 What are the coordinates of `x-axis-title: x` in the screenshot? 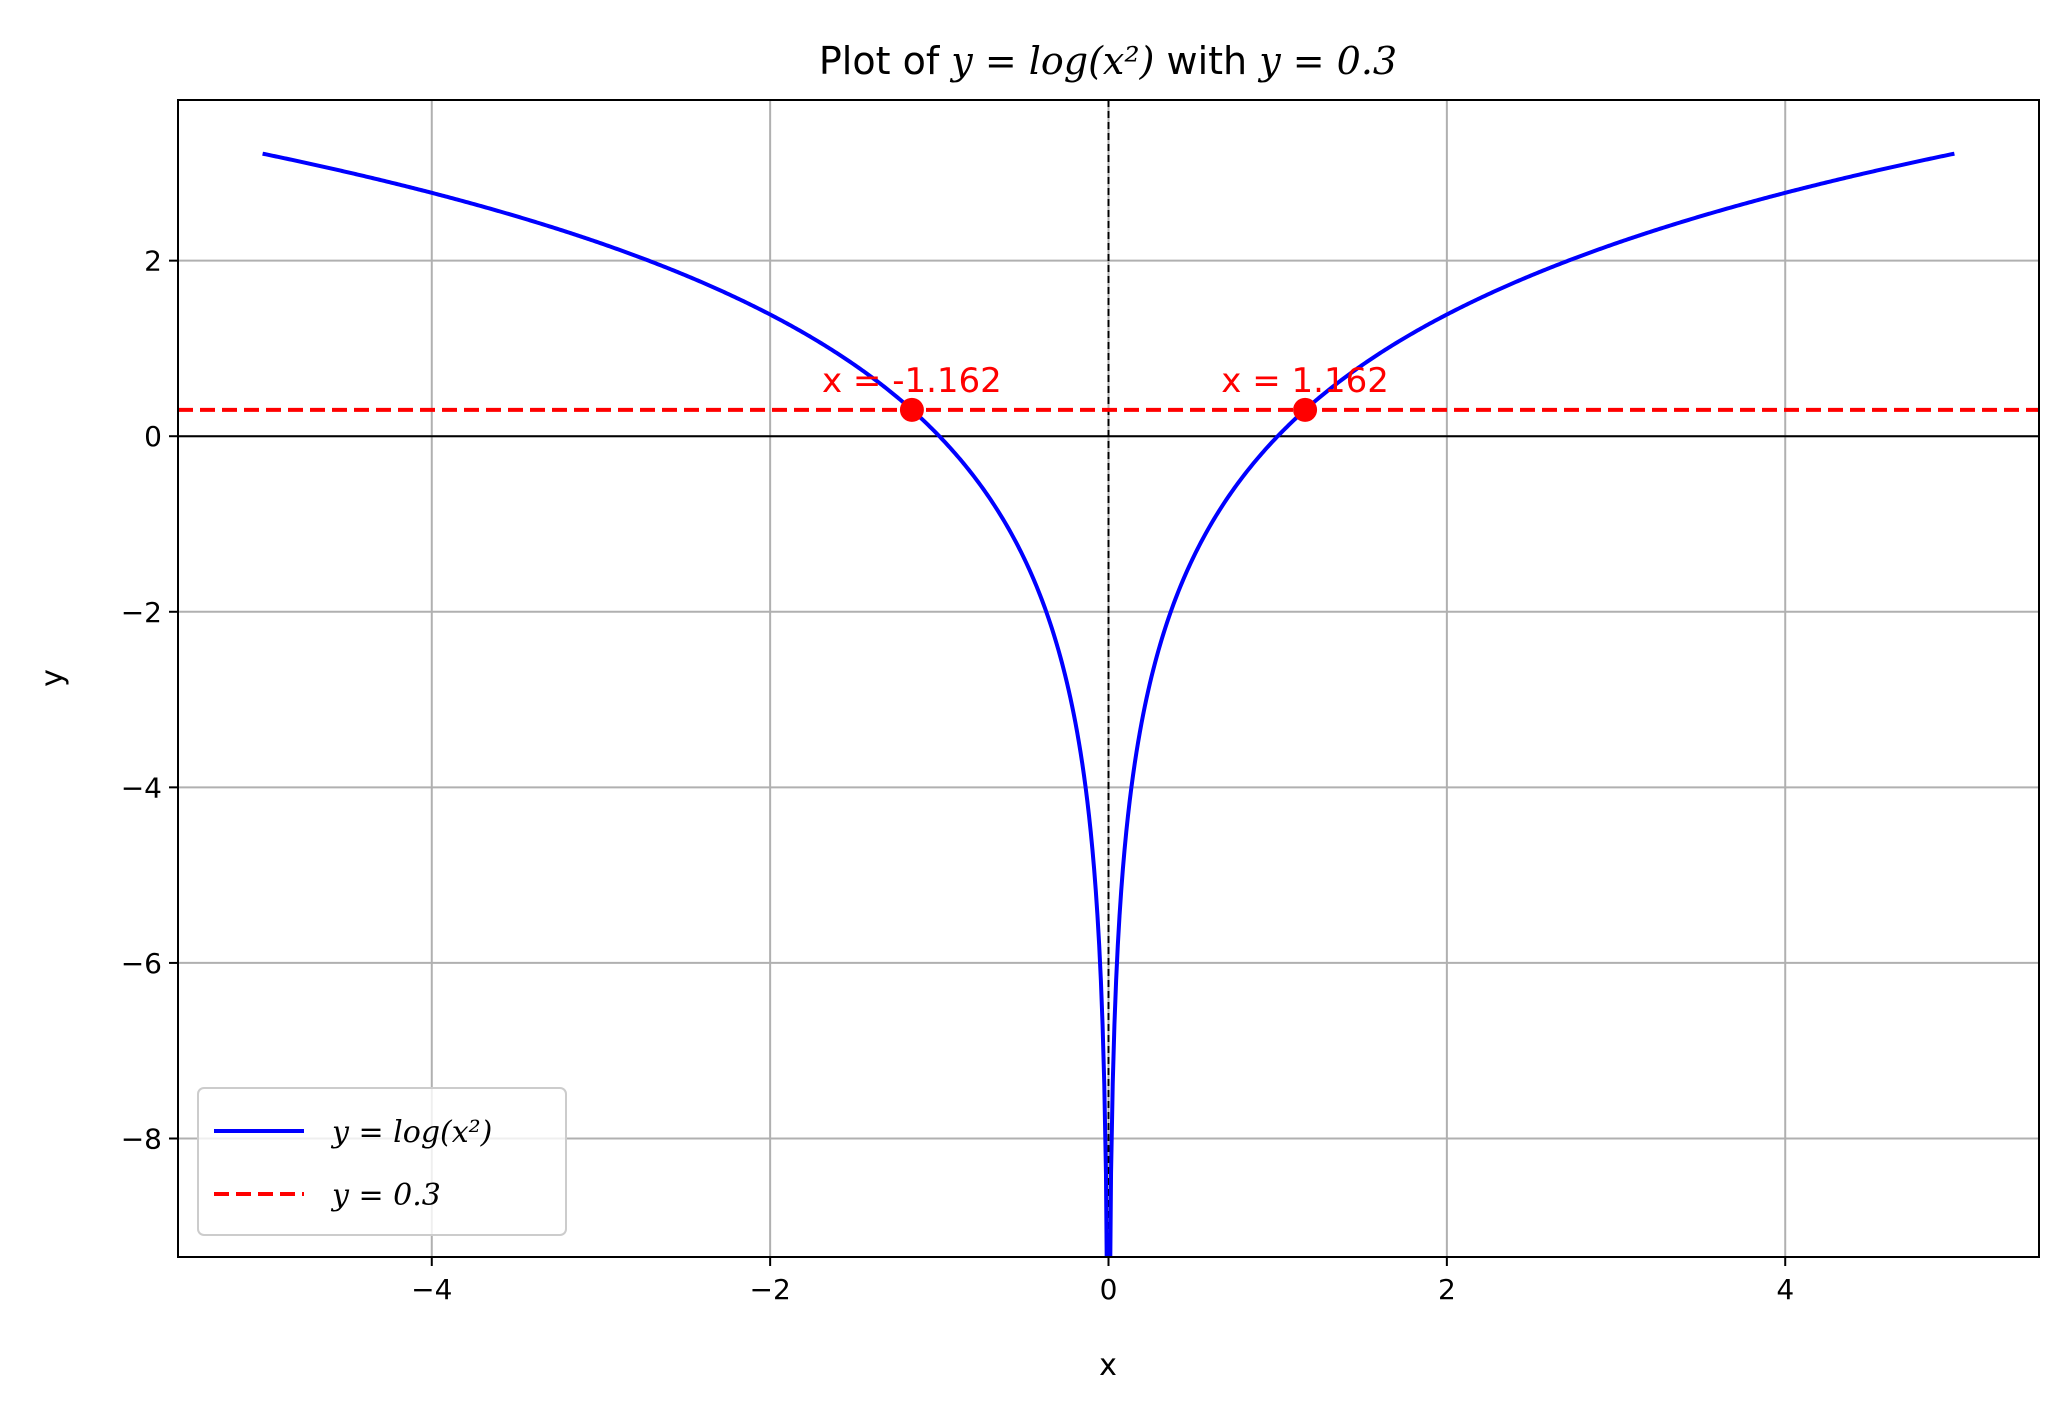 It's located at (1108, 1365).